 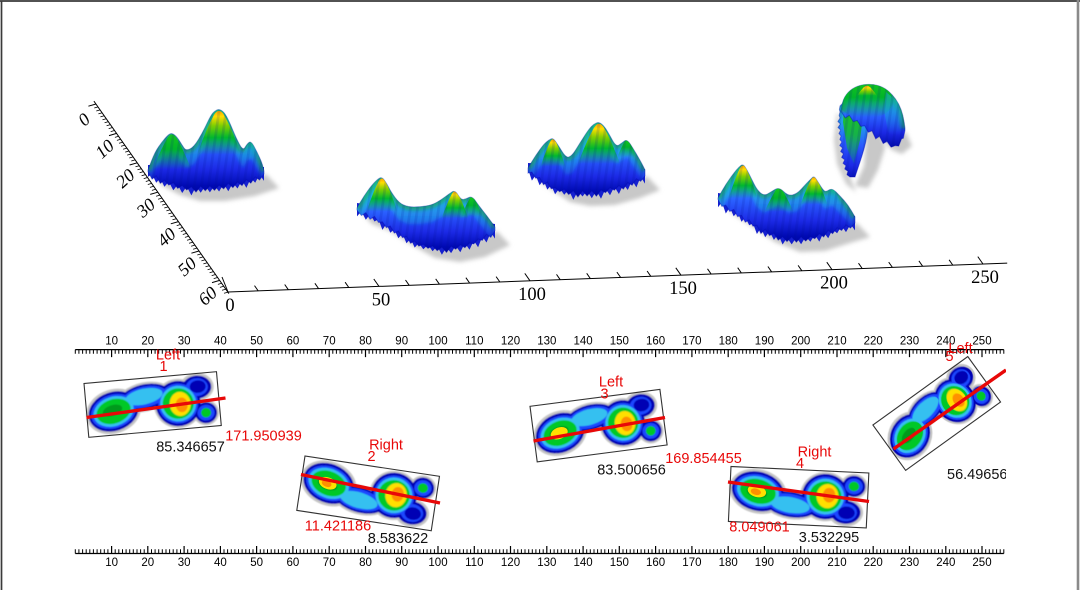 What do you see at coordinates (800, 464) in the screenshot?
I see `svg-text: 4` at bounding box center [800, 464].